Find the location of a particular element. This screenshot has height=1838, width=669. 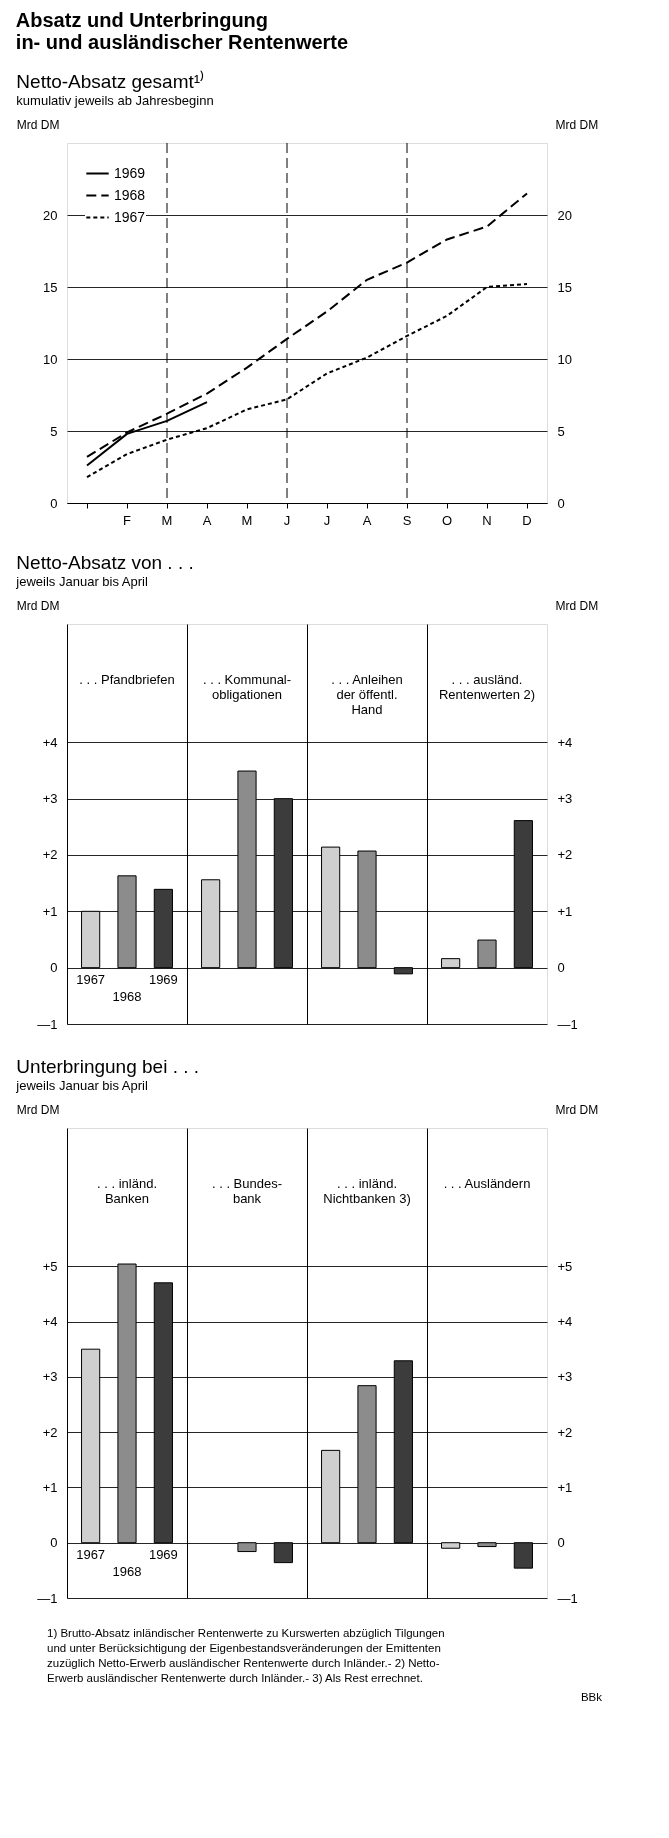

chart-title: Netto-Absatz gesamt¹⁾ is located at coordinates (110, 81).